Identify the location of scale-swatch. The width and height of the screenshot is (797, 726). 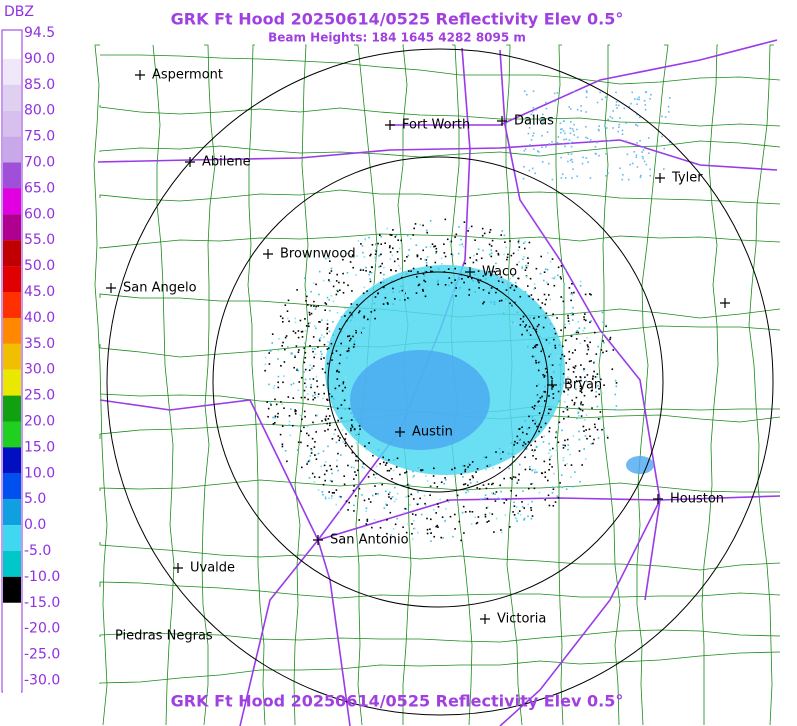
(12, 615).